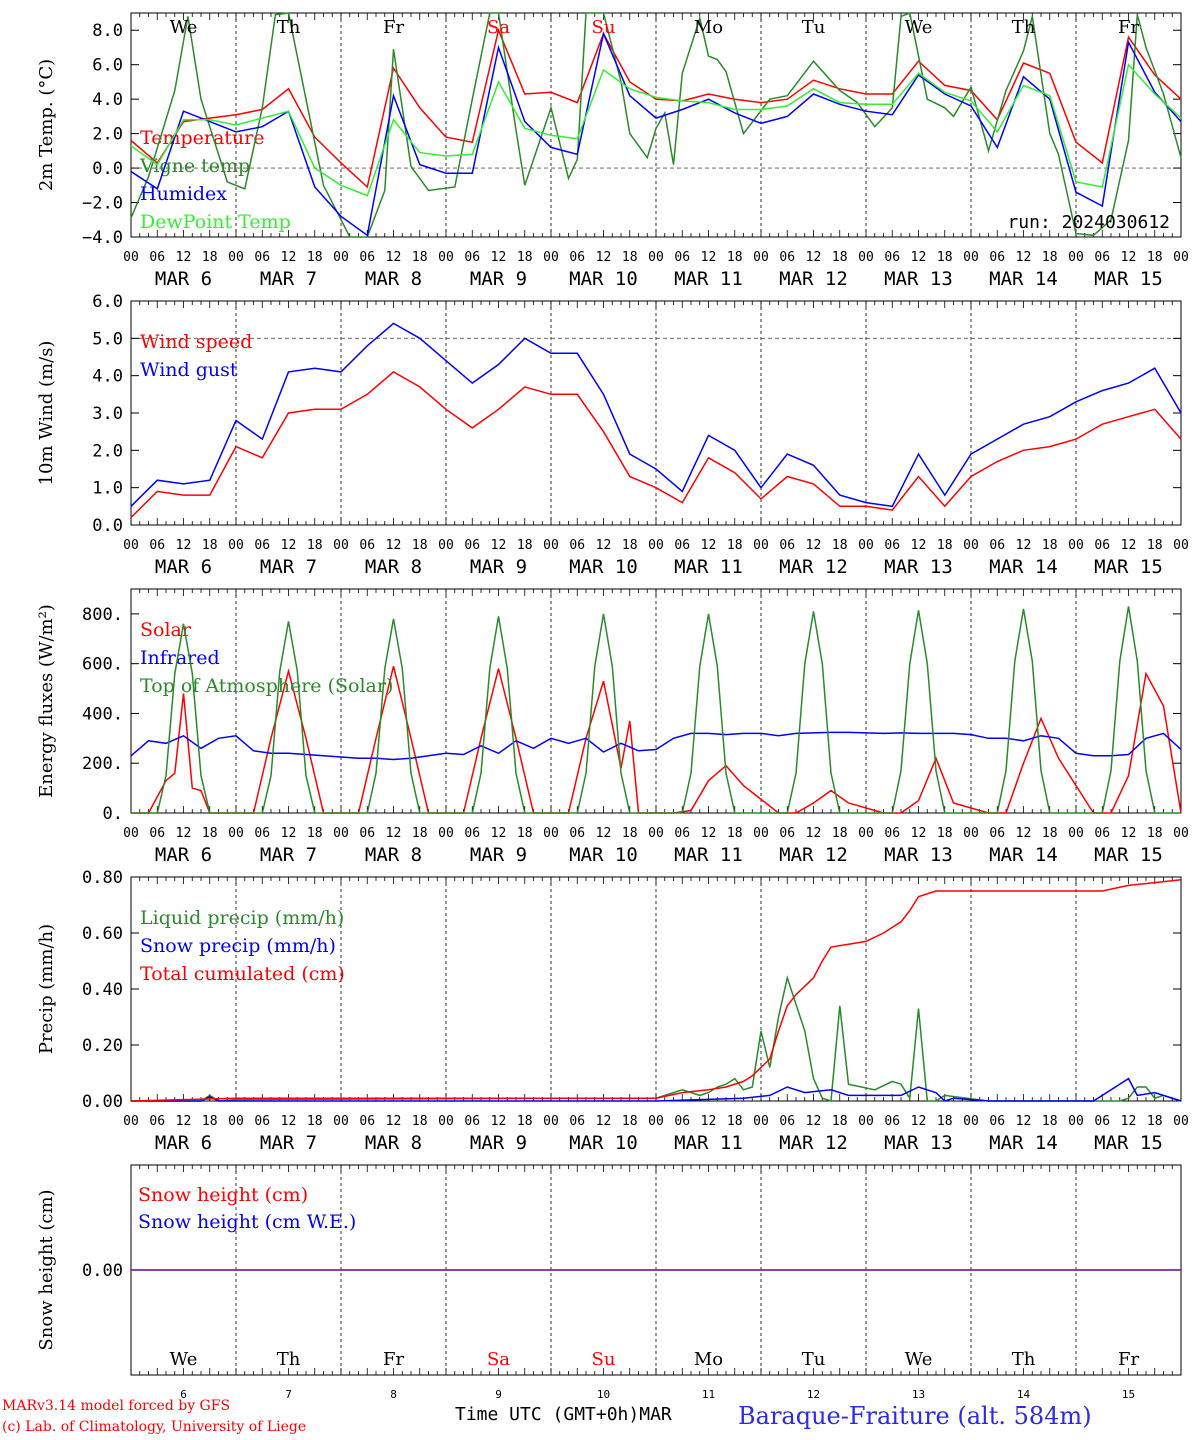  Describe the element at coordinates (102, 878) in the screenshot. I see `y-tick-label: 0.80` at that location.